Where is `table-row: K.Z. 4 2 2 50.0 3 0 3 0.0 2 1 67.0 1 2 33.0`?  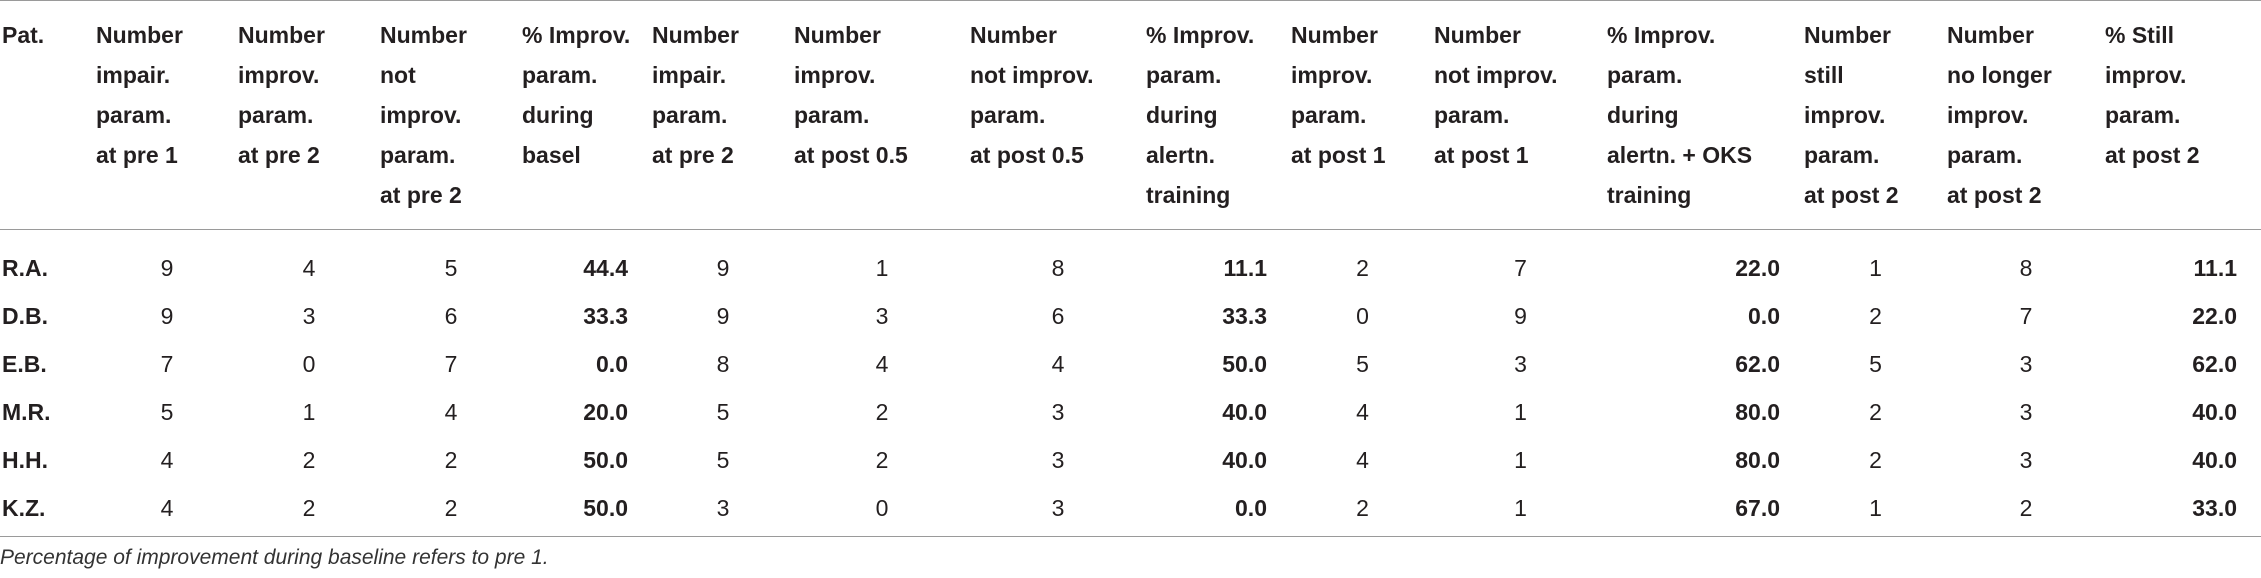
table-row: K.Z. 4 2 2 50.0 3 0 3 0.0 2 1 67.0 1 2 33.0 is located at coordinates (1130, 510).